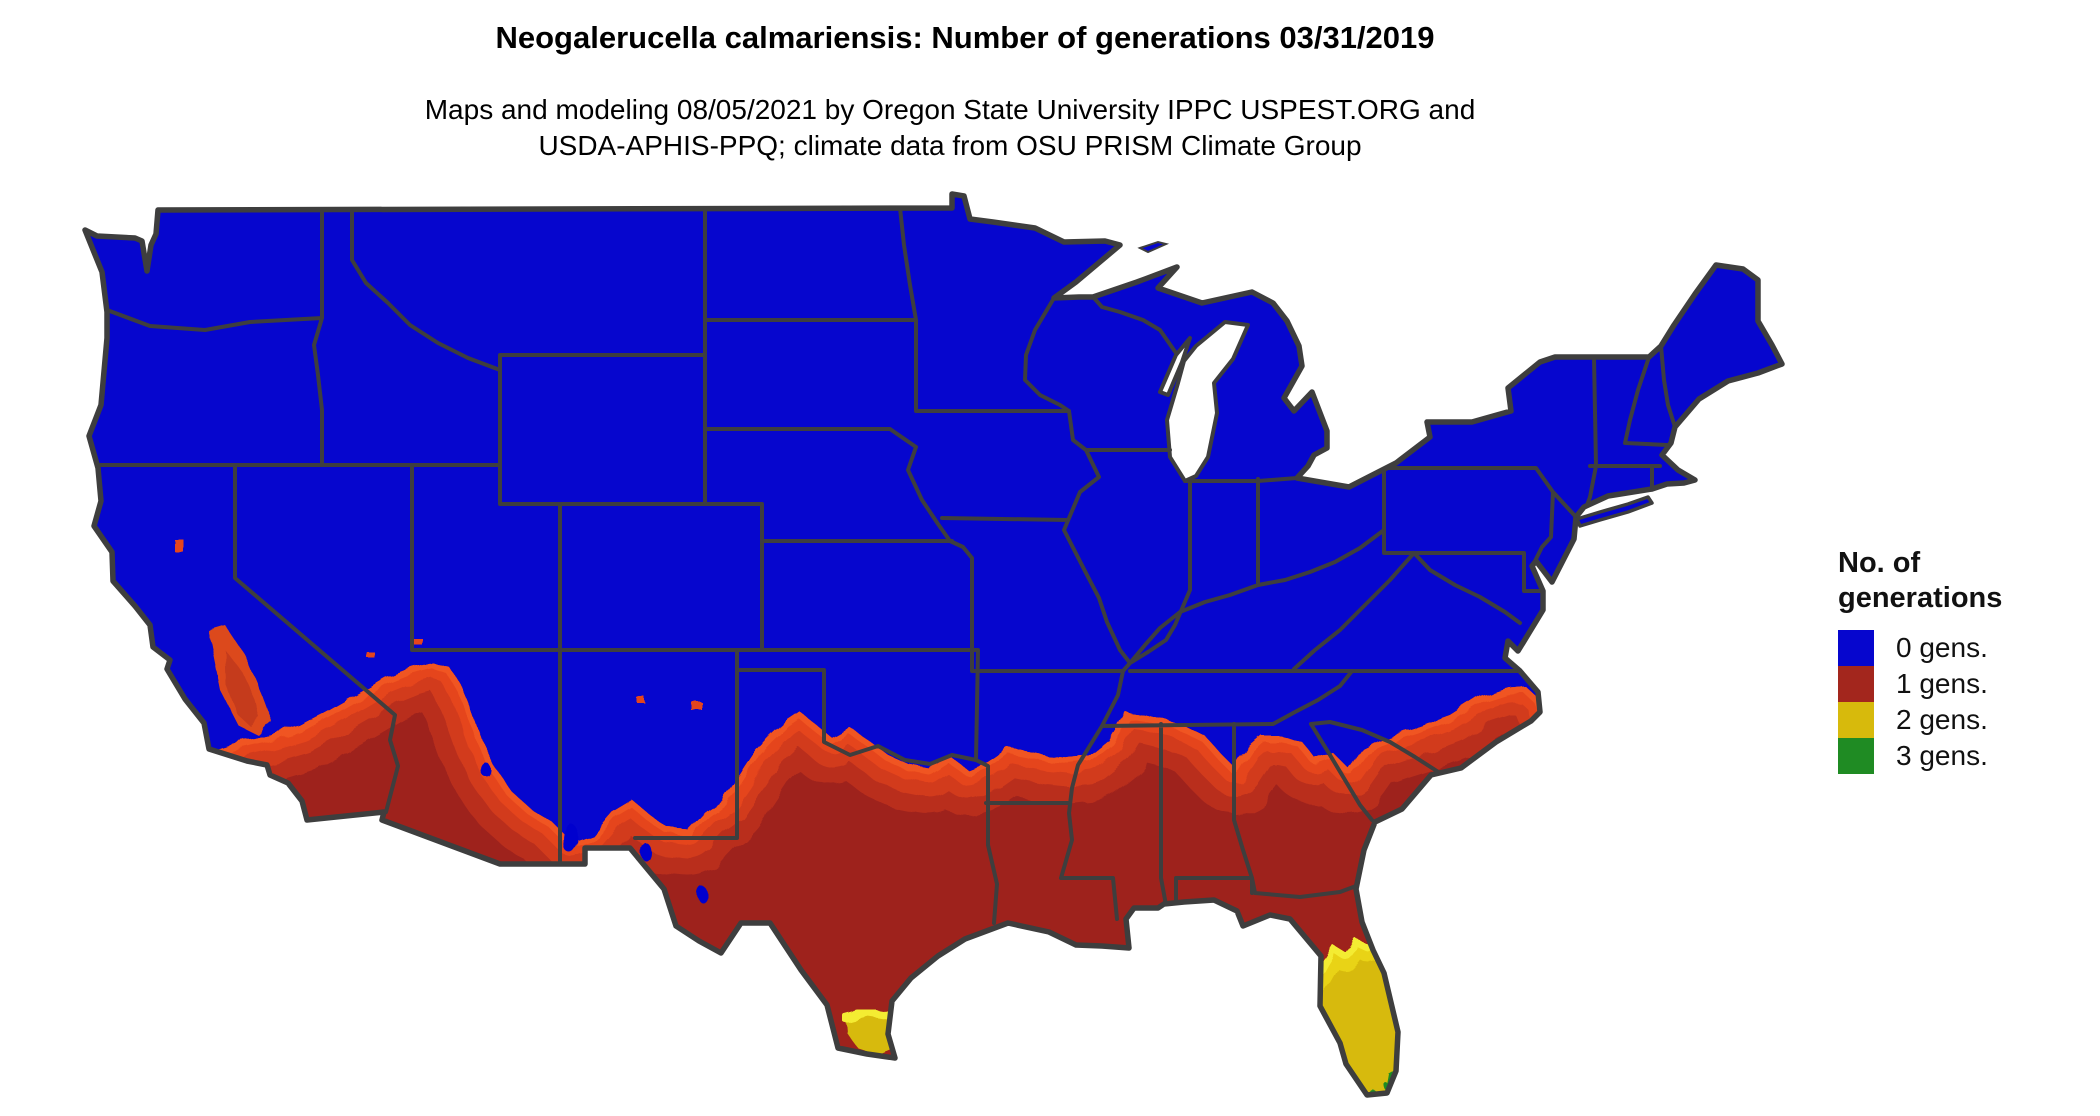 The image size is (2100, 1116). Describe the element at coordinates (1942, 755) in the screenshot. I see `legend-label-3-gens: 3 gens.` at that location.